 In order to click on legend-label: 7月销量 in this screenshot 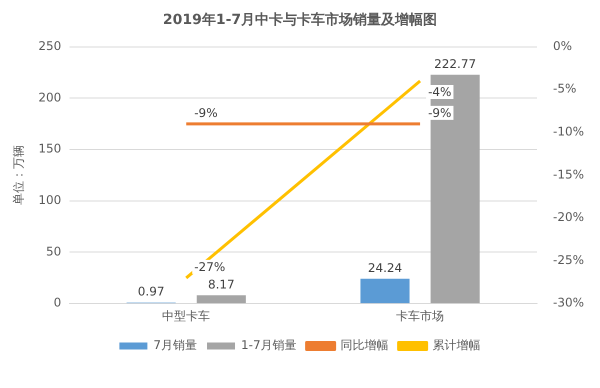, I will do `click(175, 345)`.